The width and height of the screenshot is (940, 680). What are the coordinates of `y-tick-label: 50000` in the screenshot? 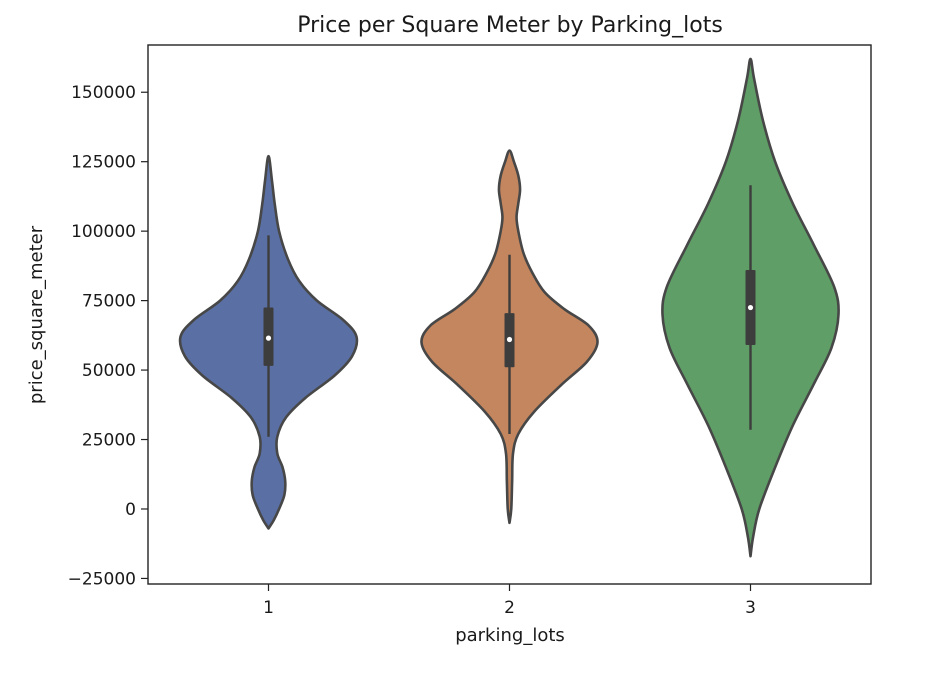 It's located at (109, 371).